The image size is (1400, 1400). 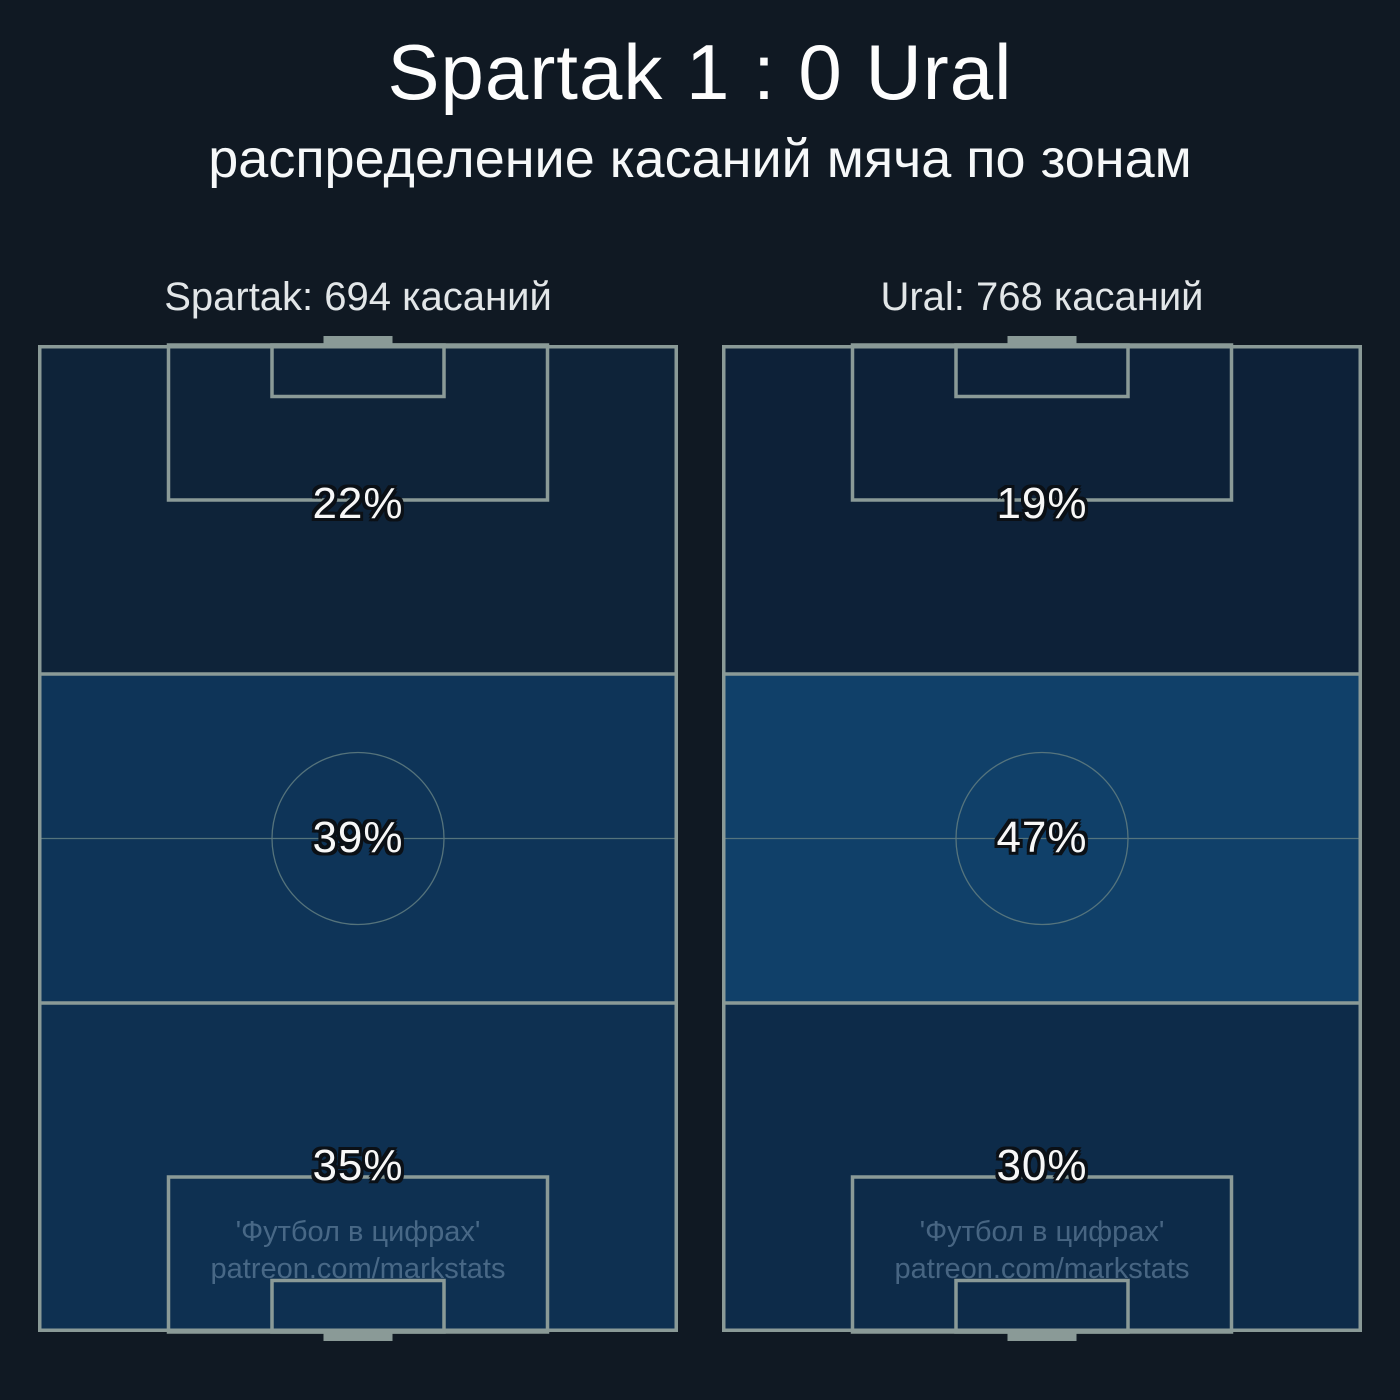 I want to click on chart-subtitle: распределение касаний мяча по зонам, so click(x=700, y=159).